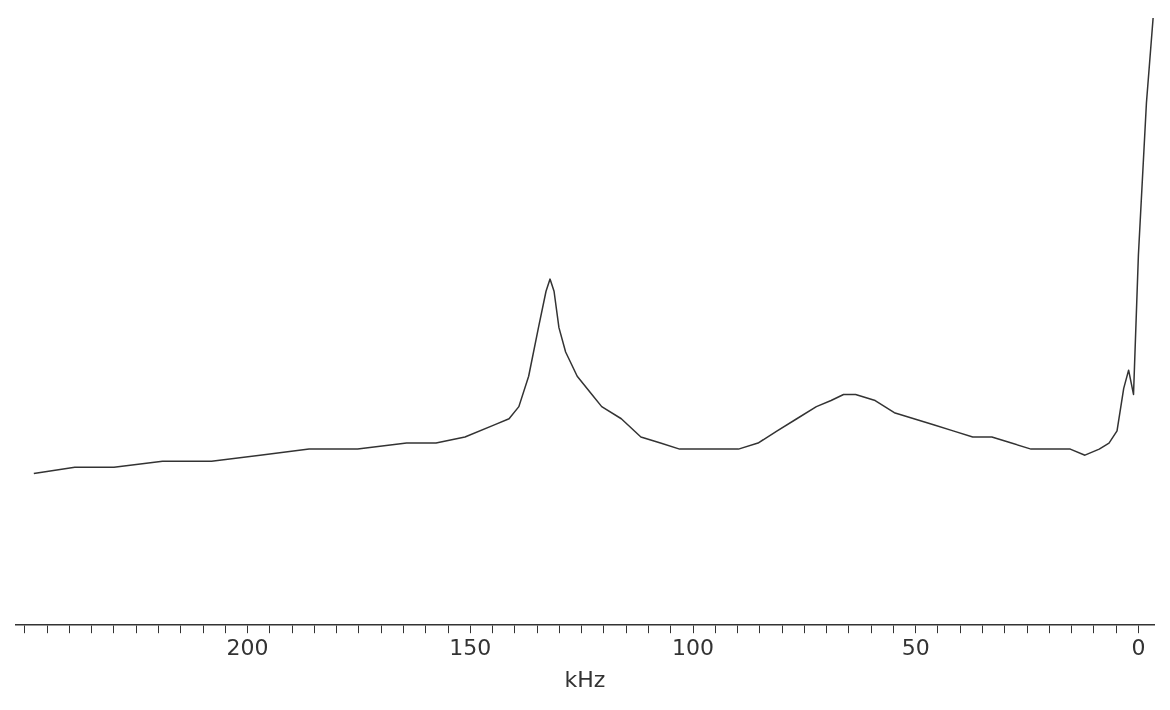 This screenshot has width=1170, height=710. What do you see at coordinates (585, 679) in the screenshot?
I see `x-axis-title: kHz` at bounding box center [585, 679].